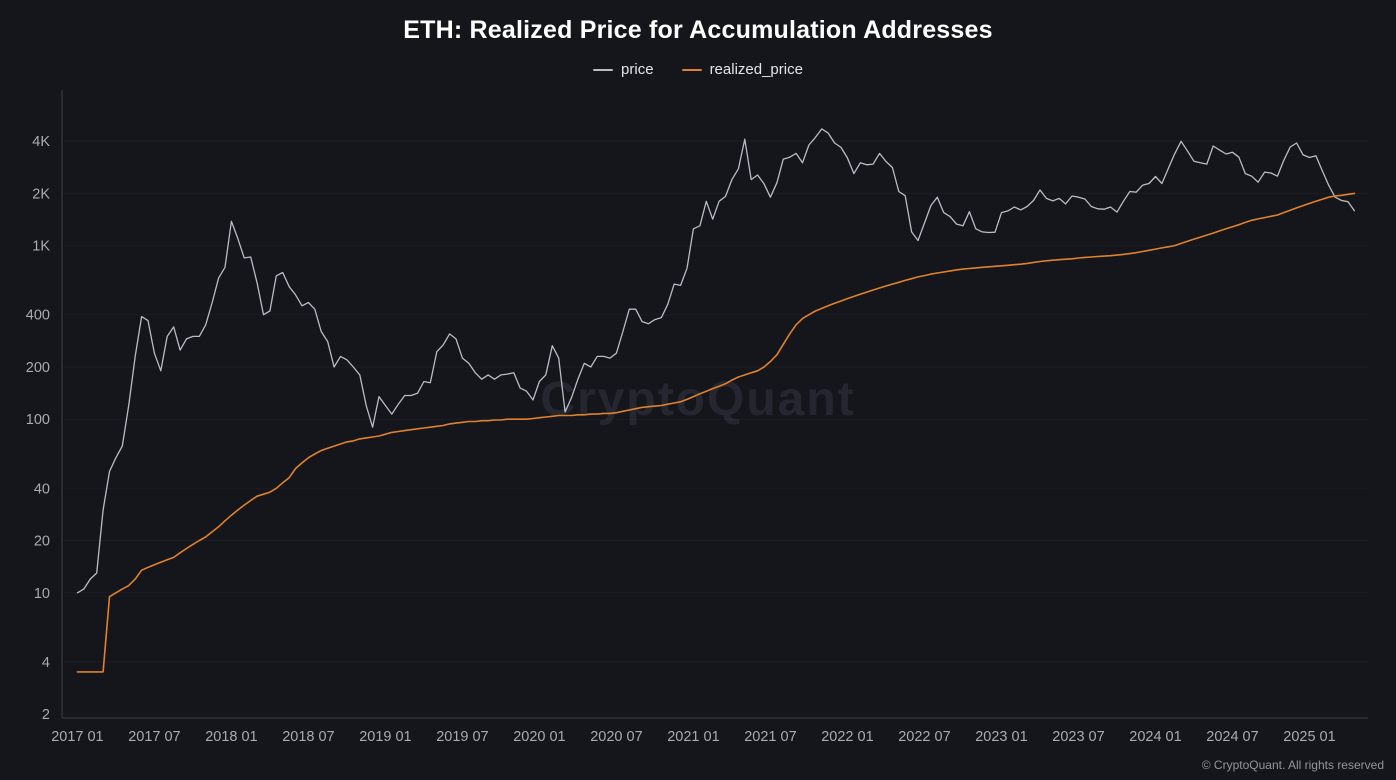  Describe the element at coordinates (77, 737) in the screenshot. I see `x-tick-label: 2017 01` at that location.